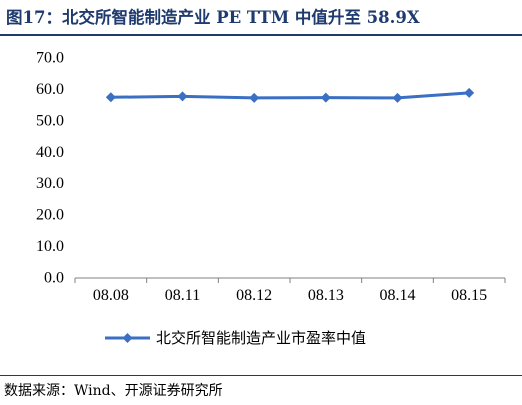  I want to click on y-tick-label: 70.0, so click(50, 58).